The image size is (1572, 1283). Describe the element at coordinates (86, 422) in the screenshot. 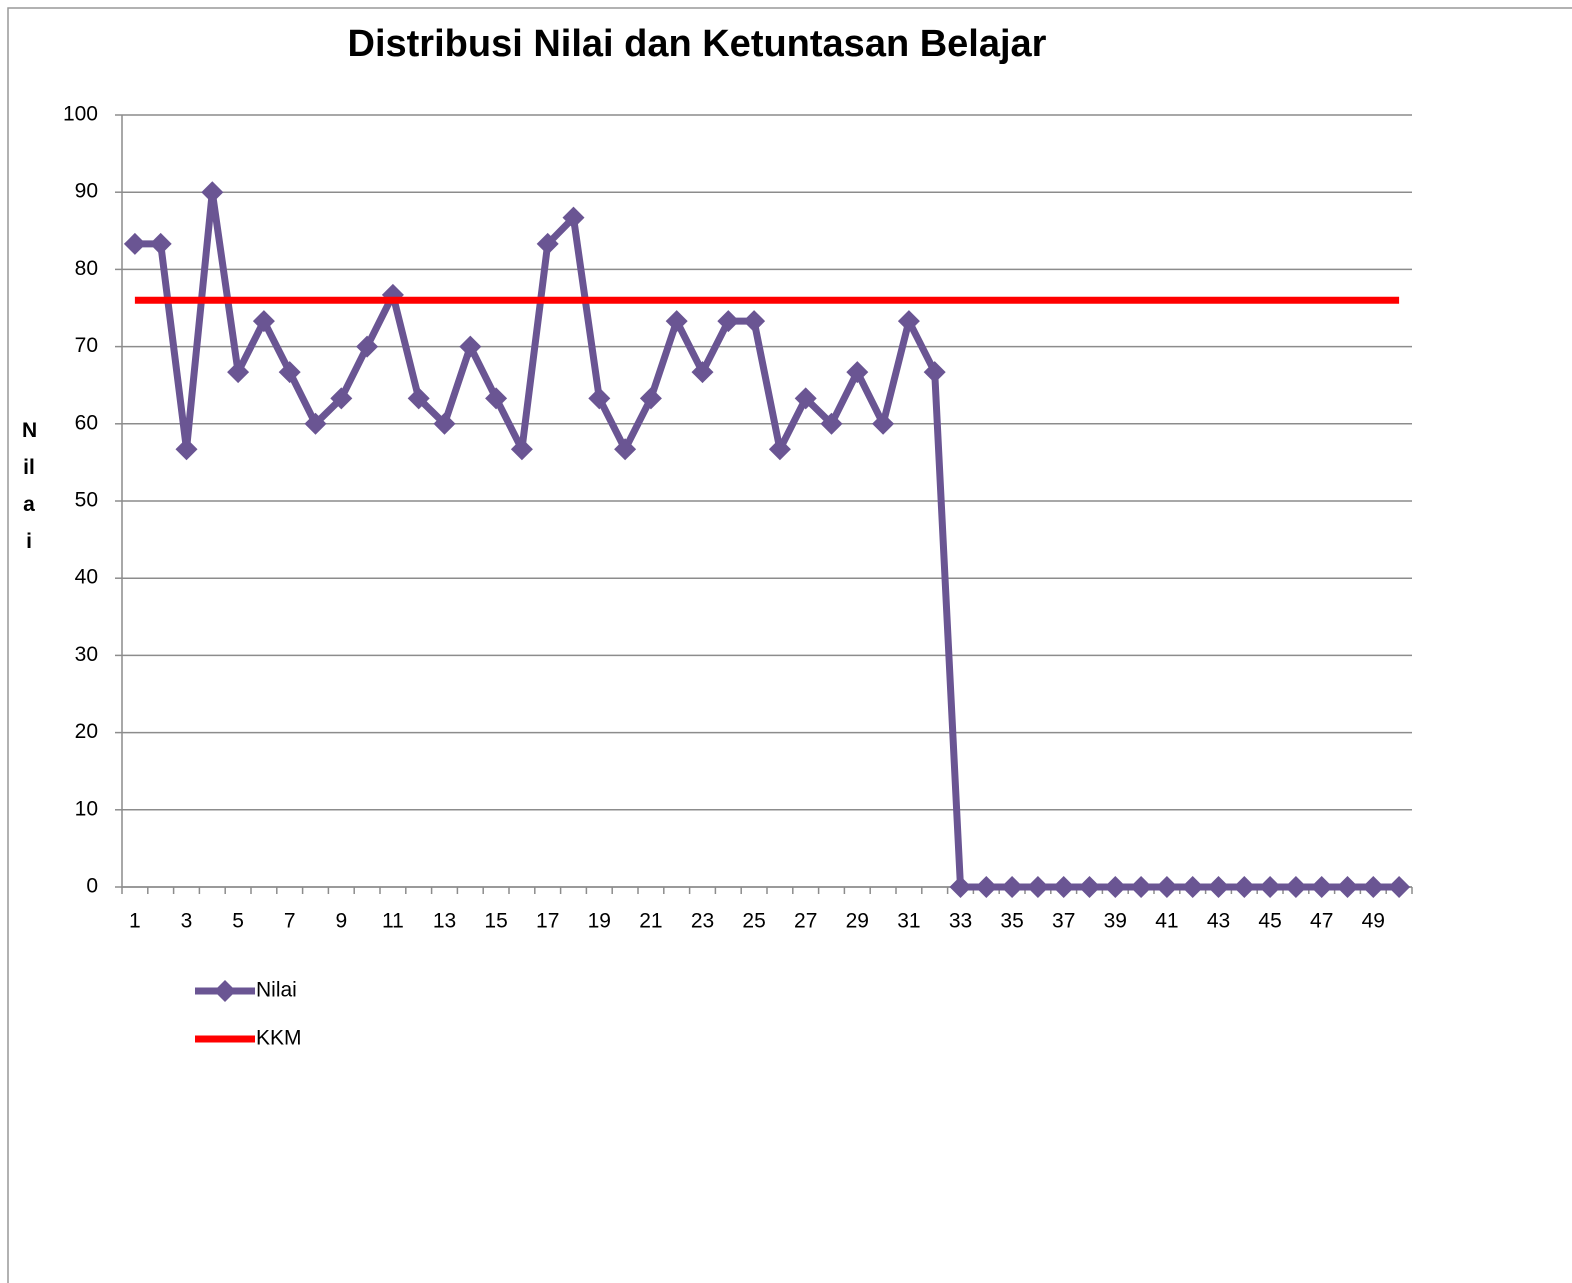

I see `y-tick-label: 60` at that location.